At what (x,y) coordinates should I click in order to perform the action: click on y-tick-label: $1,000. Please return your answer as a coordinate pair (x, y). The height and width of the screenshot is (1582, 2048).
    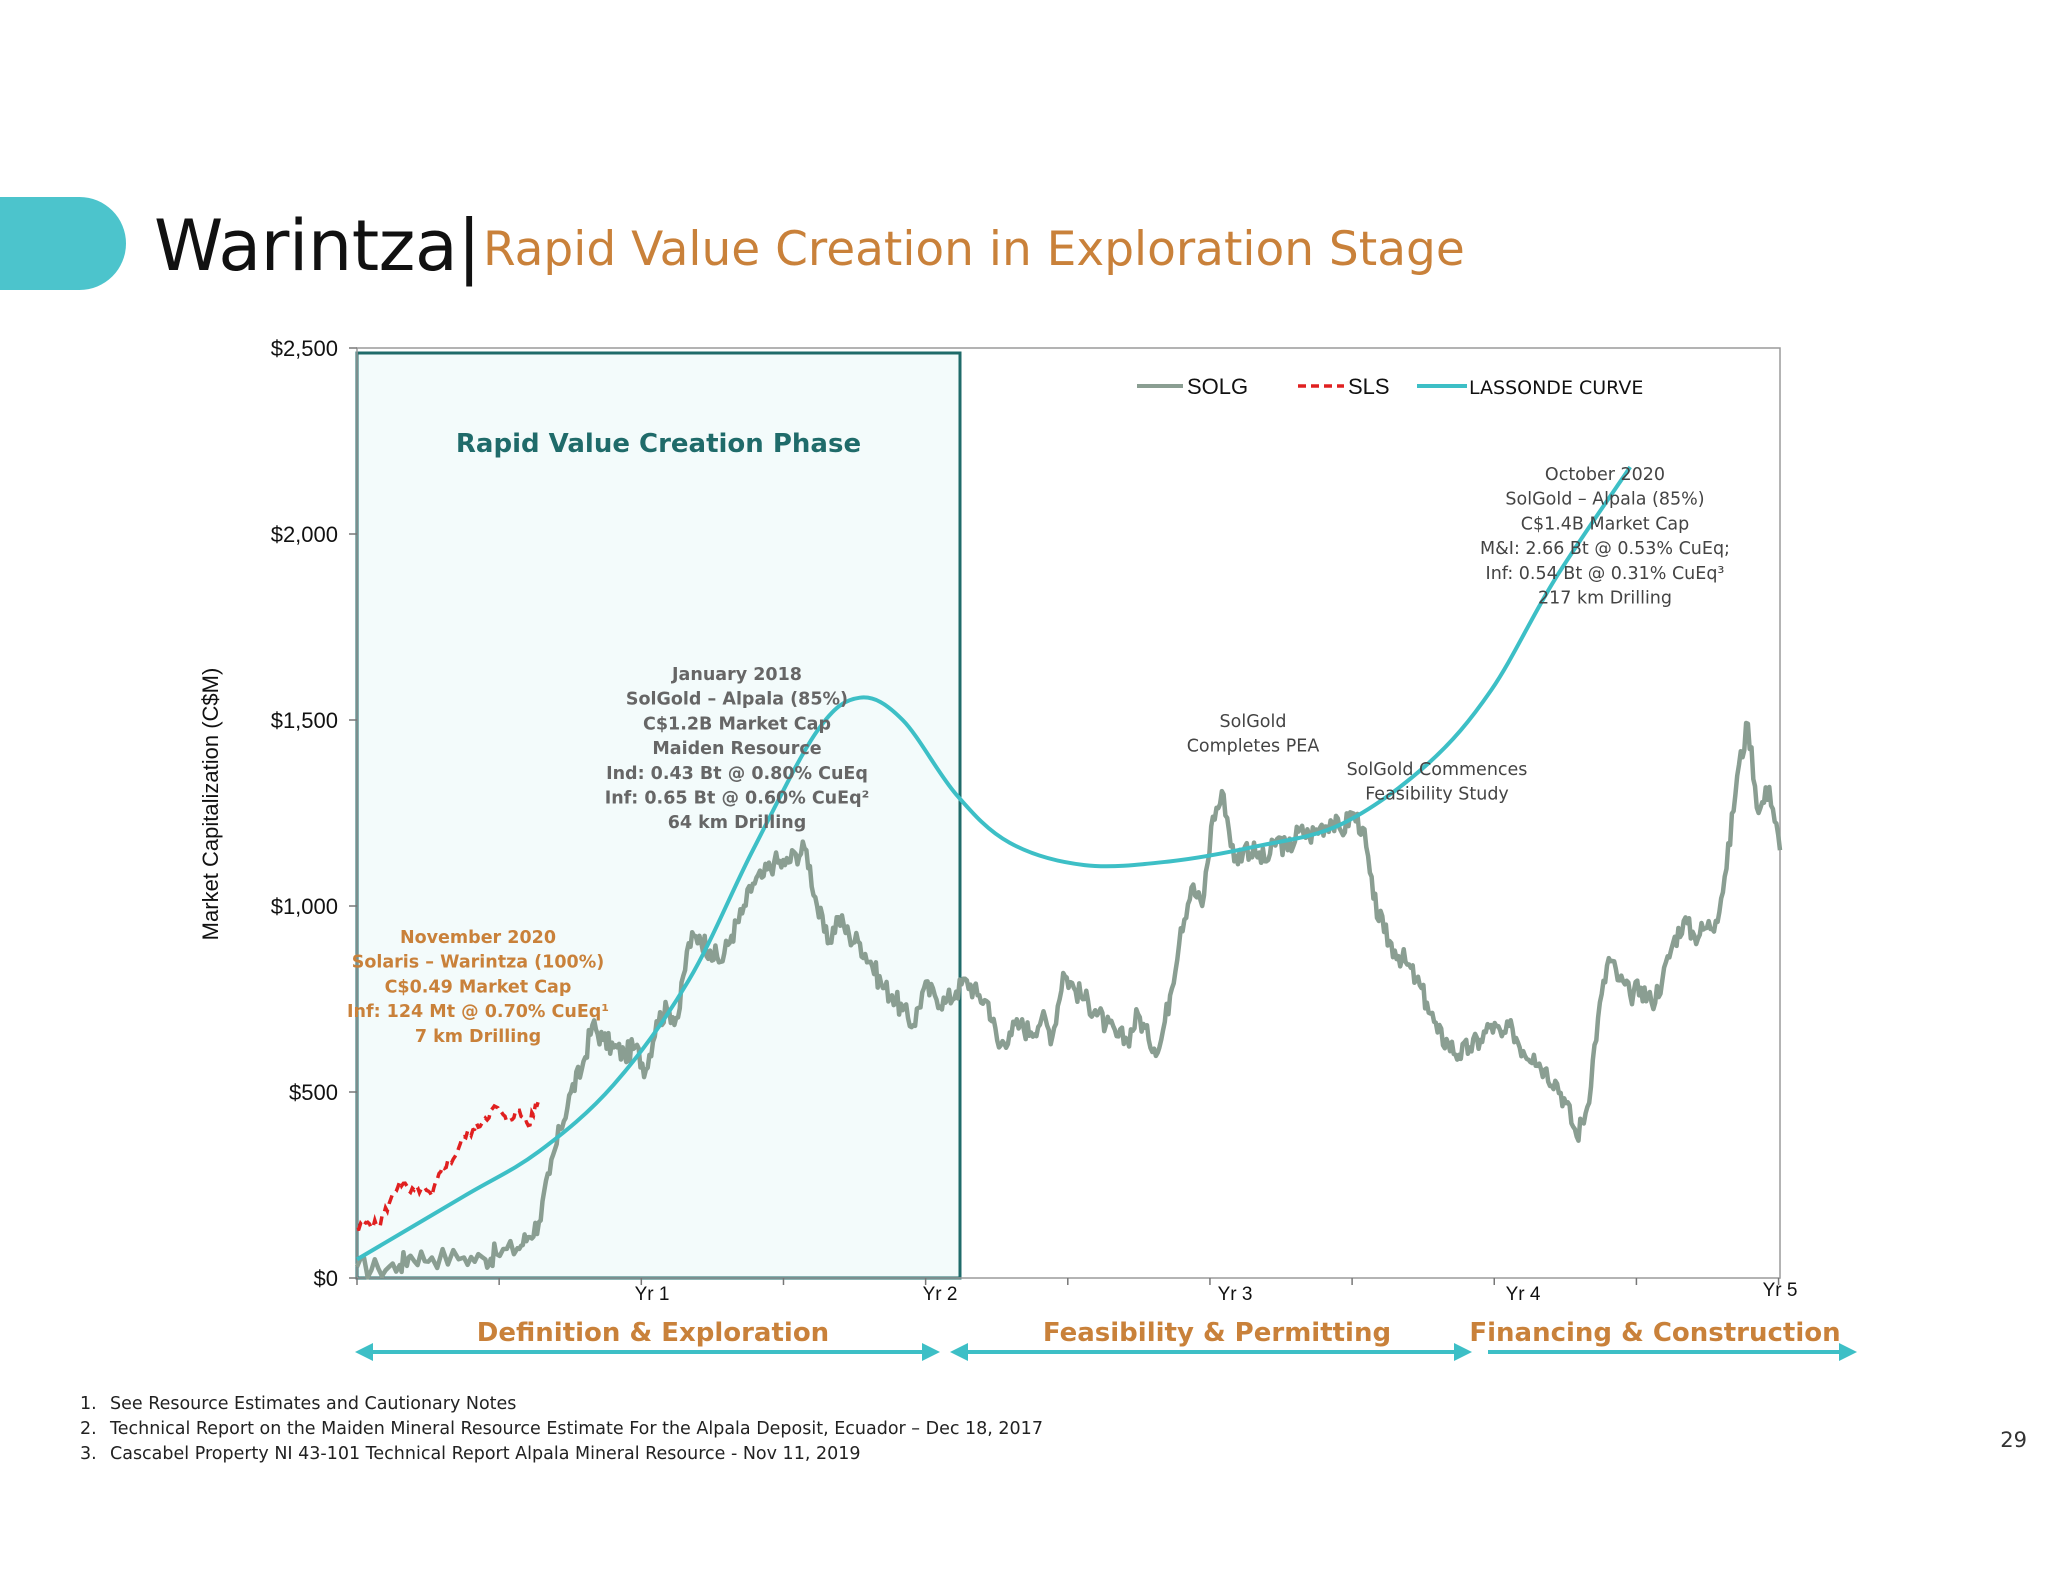
    Looking at the image, I should click on (304, 906).